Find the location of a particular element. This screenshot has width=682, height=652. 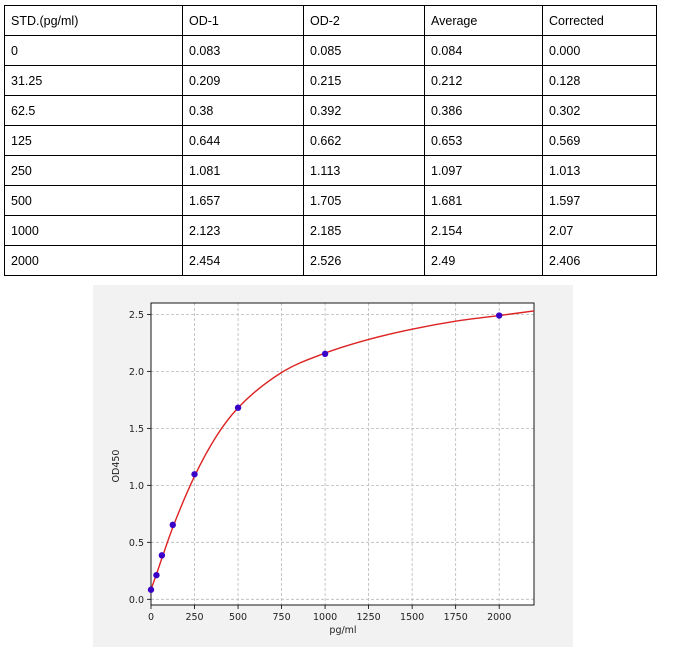

table-row: 125 0.644 0.662 0.653 0.569 is located at coordinates (330, 140).